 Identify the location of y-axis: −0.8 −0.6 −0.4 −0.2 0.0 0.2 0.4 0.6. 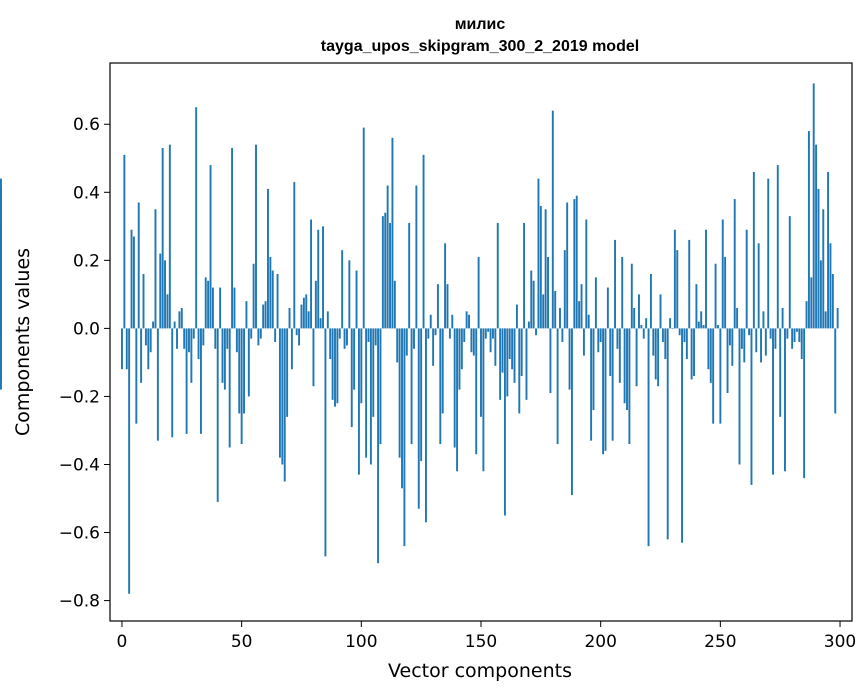
(84, 363).